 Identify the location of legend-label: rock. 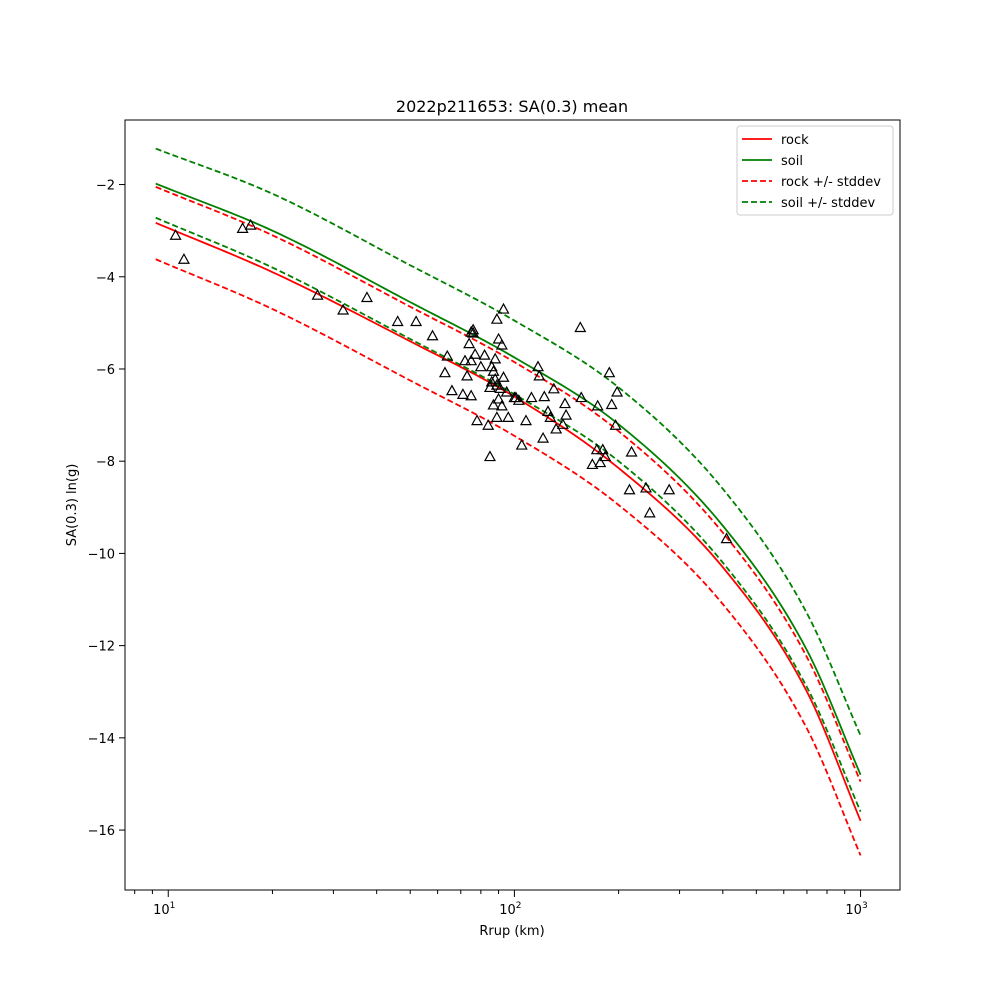
(795, 140).